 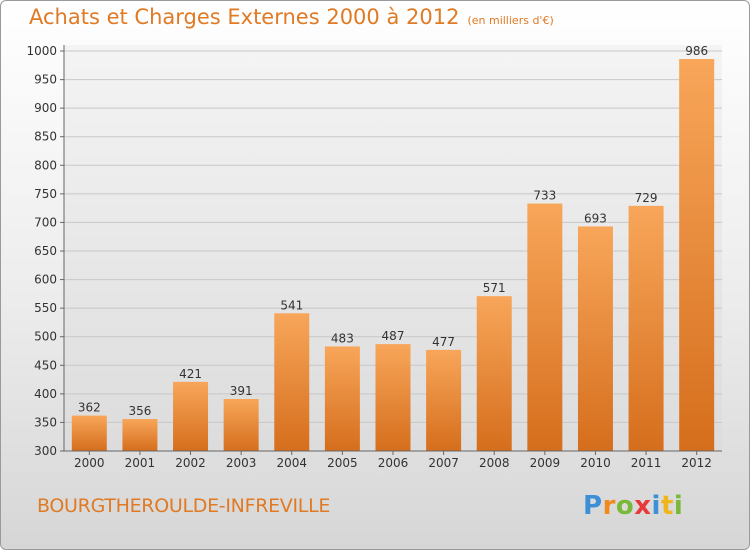 What do you see at coordinates (45, 222) in the screenshot?
I see `y-tick-label: 700` at bounding box center [45, 222].